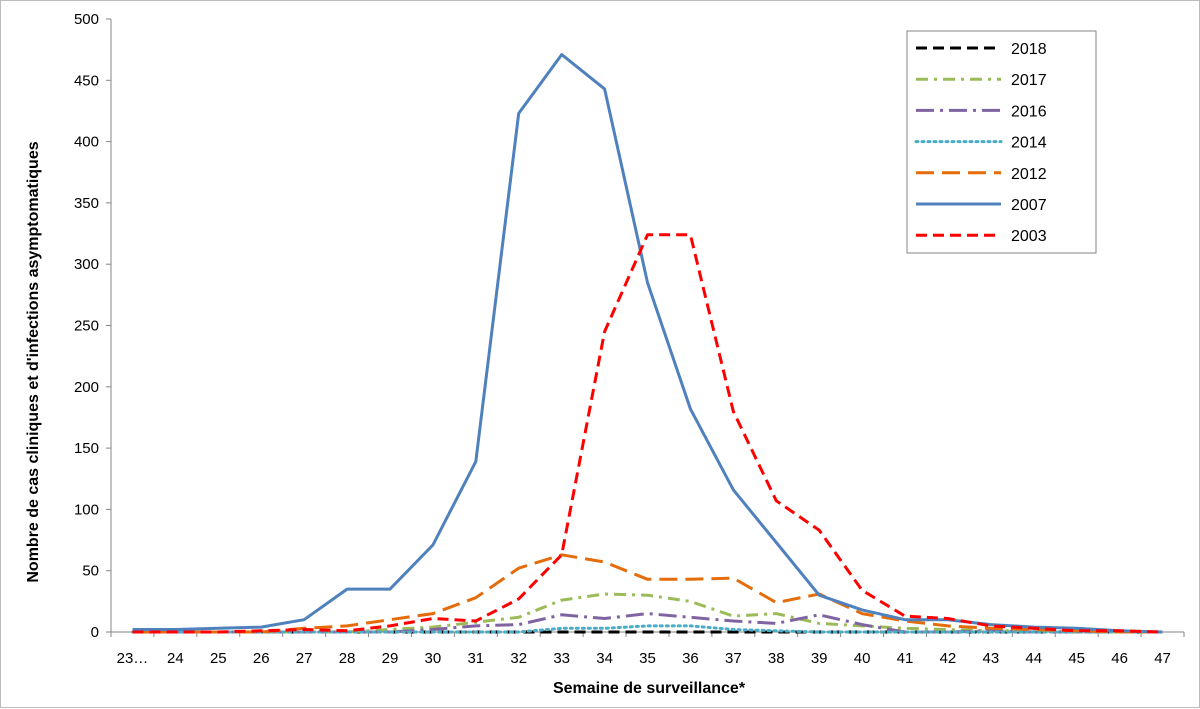  I want to click on legend-label-2012: 2012, so click(1029, 174).